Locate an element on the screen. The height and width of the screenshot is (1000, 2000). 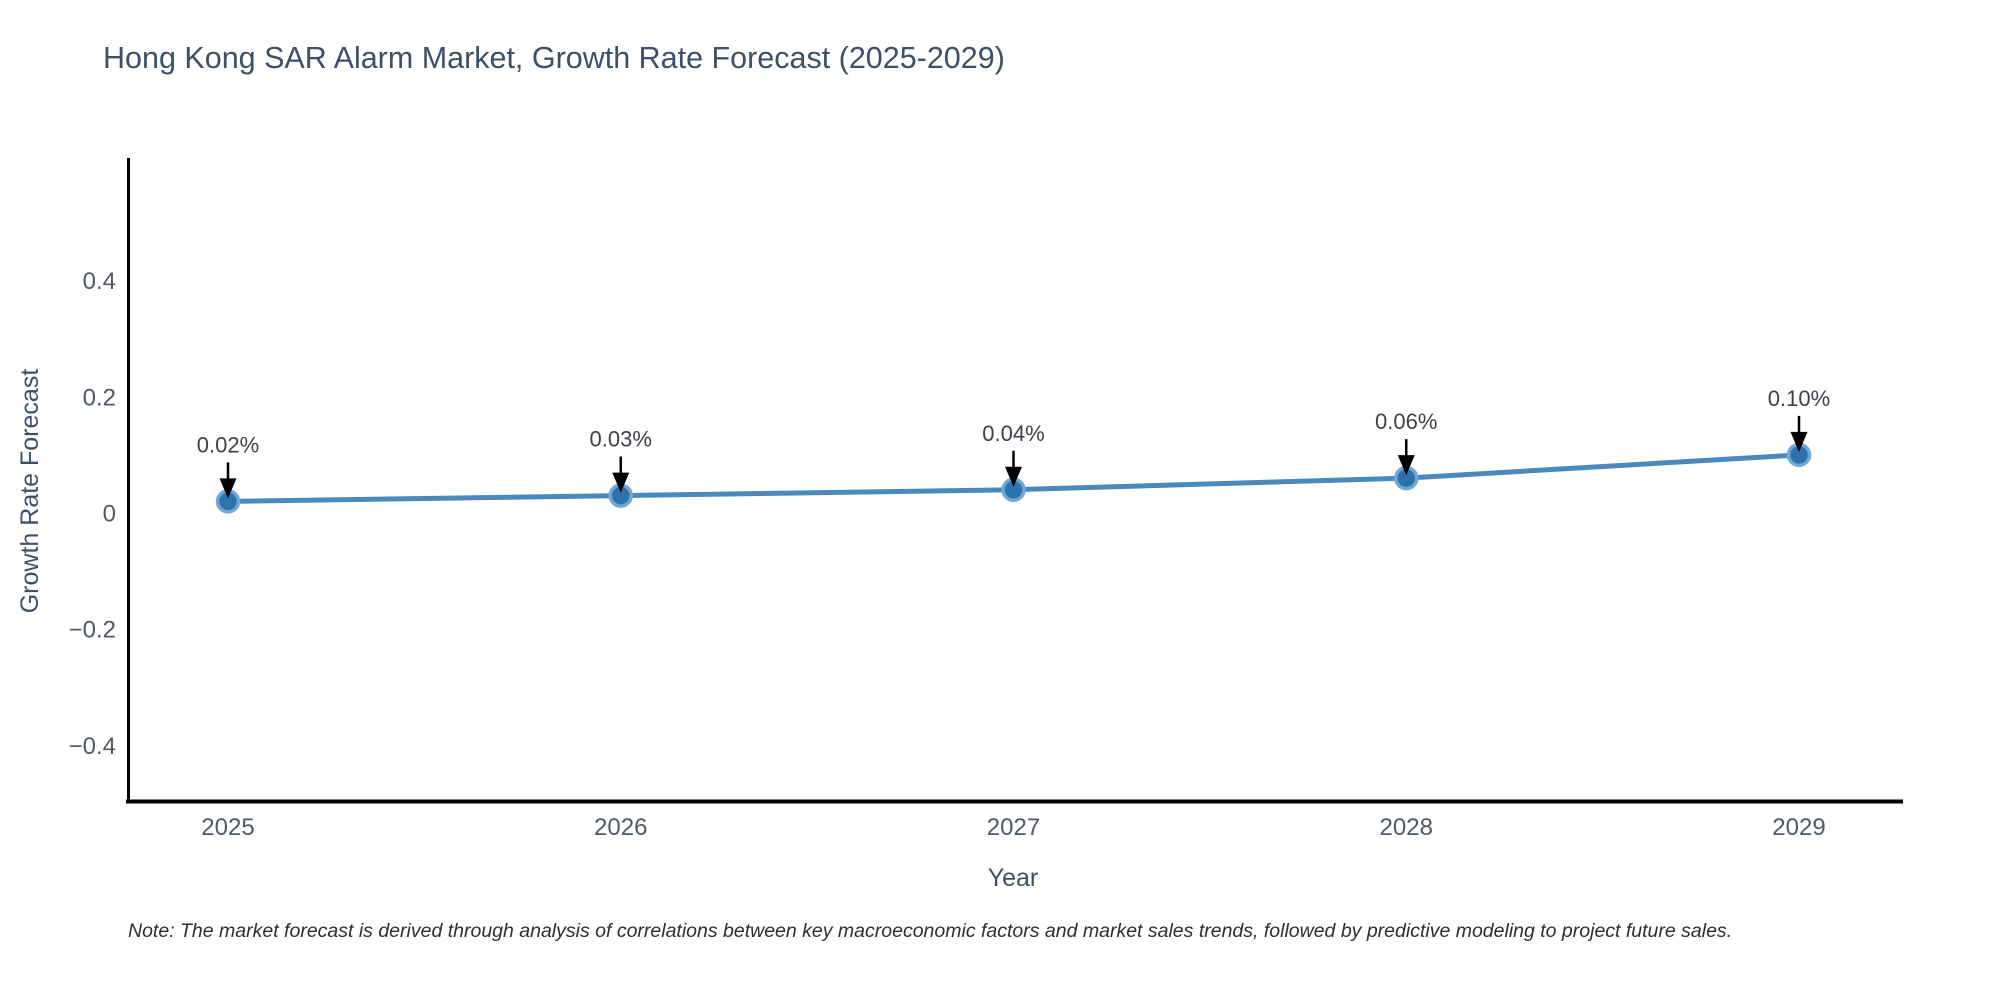
x-tick-label: 2025 is located at coordinates (227, 827).